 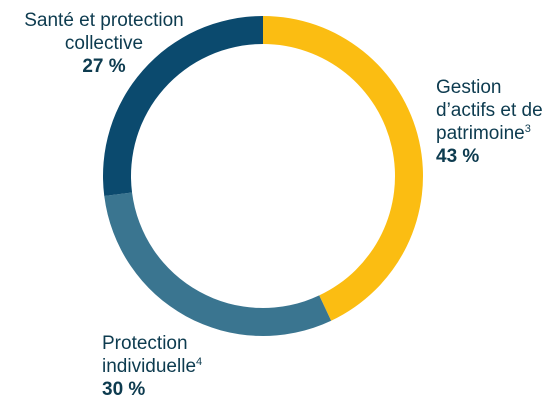 What do you see at coordinates (480, 133) in the screenshot?
I see `label-gestion-line3: patrimoine` at bounding box center [480, 133].